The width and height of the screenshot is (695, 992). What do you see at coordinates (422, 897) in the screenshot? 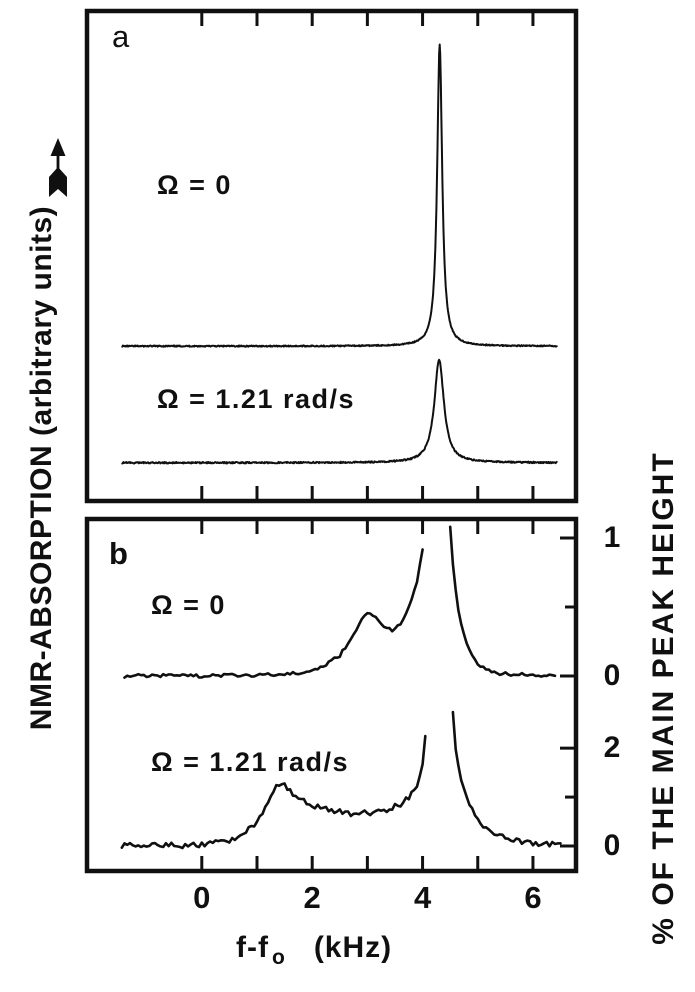
I see `x-tick-label: 4` at bounding box center [422, 897].